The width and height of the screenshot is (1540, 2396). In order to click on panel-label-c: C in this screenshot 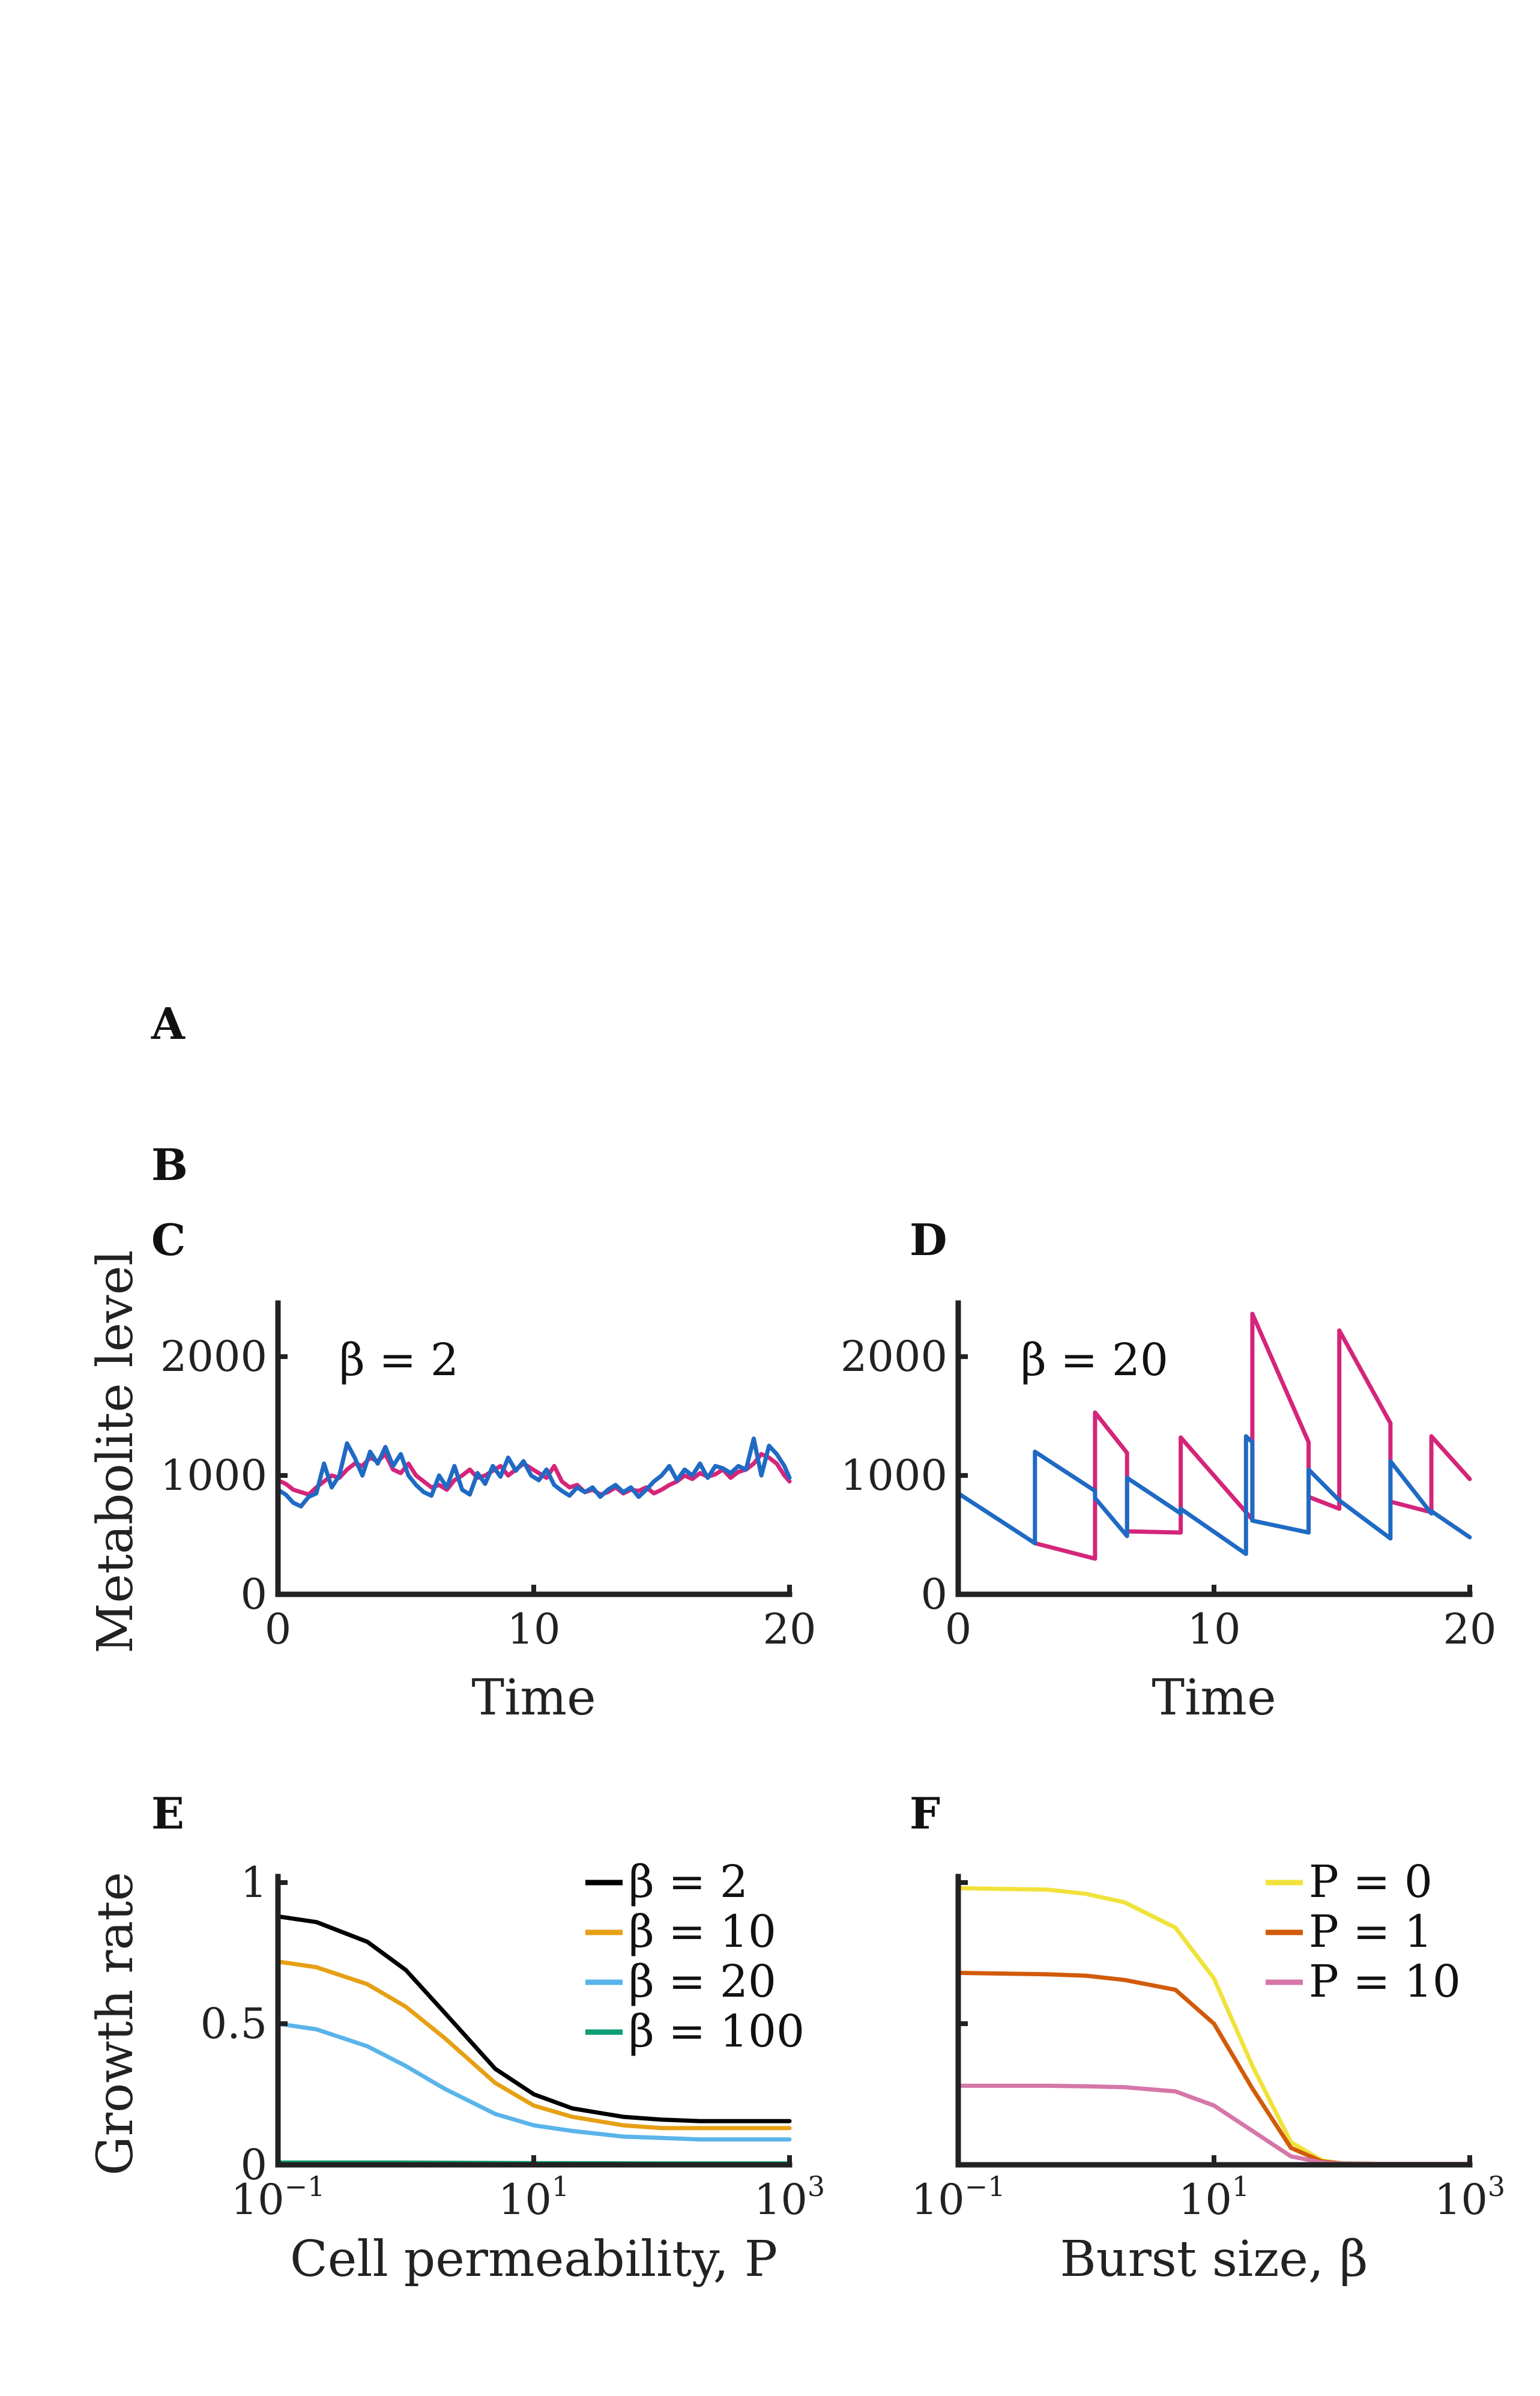, I will do `click(168, 1240)`.